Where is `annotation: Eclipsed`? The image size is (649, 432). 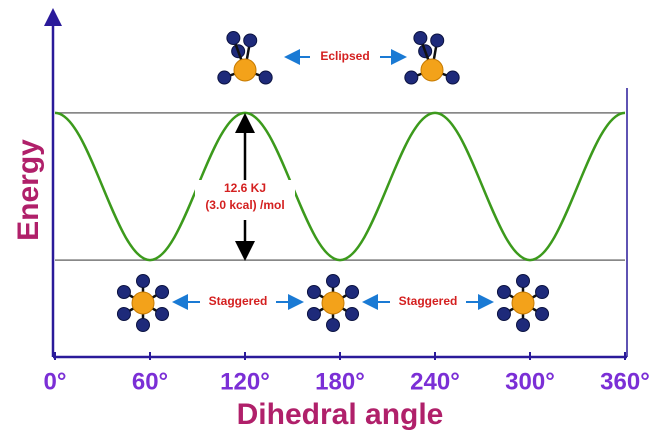 annotation: Eclipsed is located at coordinates (344, 56).